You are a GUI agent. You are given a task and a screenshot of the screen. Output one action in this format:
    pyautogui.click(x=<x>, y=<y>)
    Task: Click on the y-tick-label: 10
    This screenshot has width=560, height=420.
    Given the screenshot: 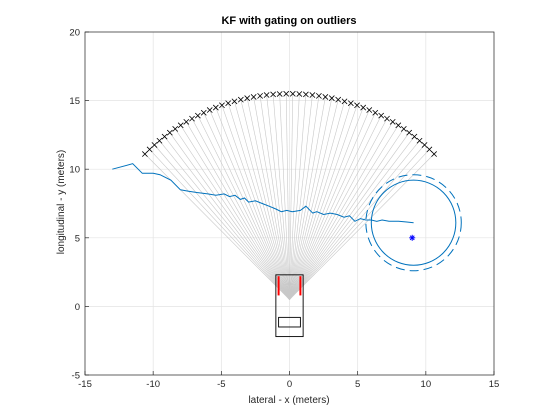 What is the action you would take?
    pyautogui.click(x=74, y=170)
    